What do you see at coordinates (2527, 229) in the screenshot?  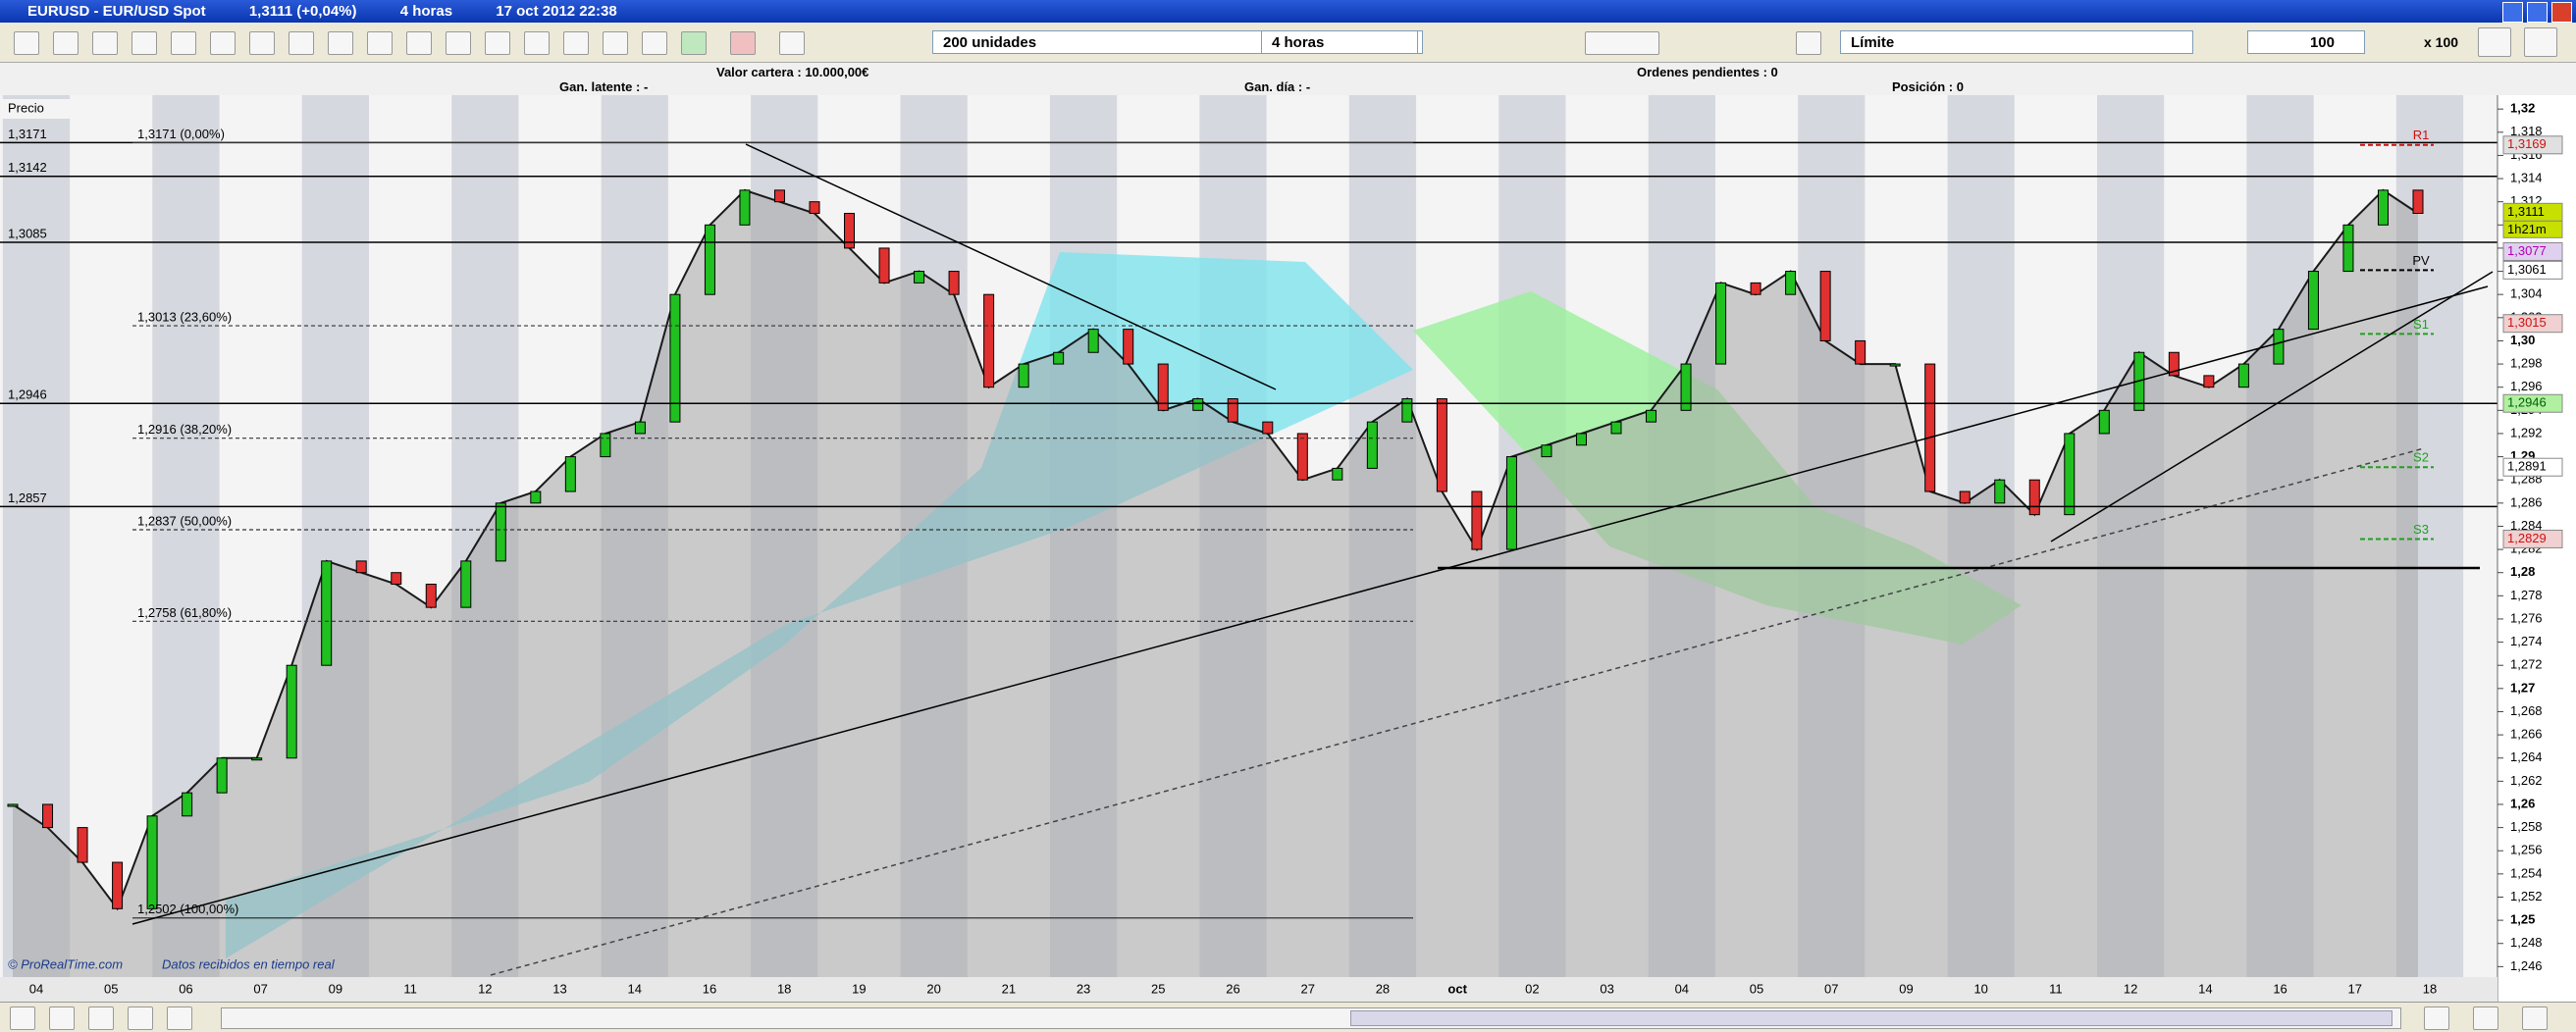 I see `timer-label: 1h21m` at bounding box center [2527, 229].